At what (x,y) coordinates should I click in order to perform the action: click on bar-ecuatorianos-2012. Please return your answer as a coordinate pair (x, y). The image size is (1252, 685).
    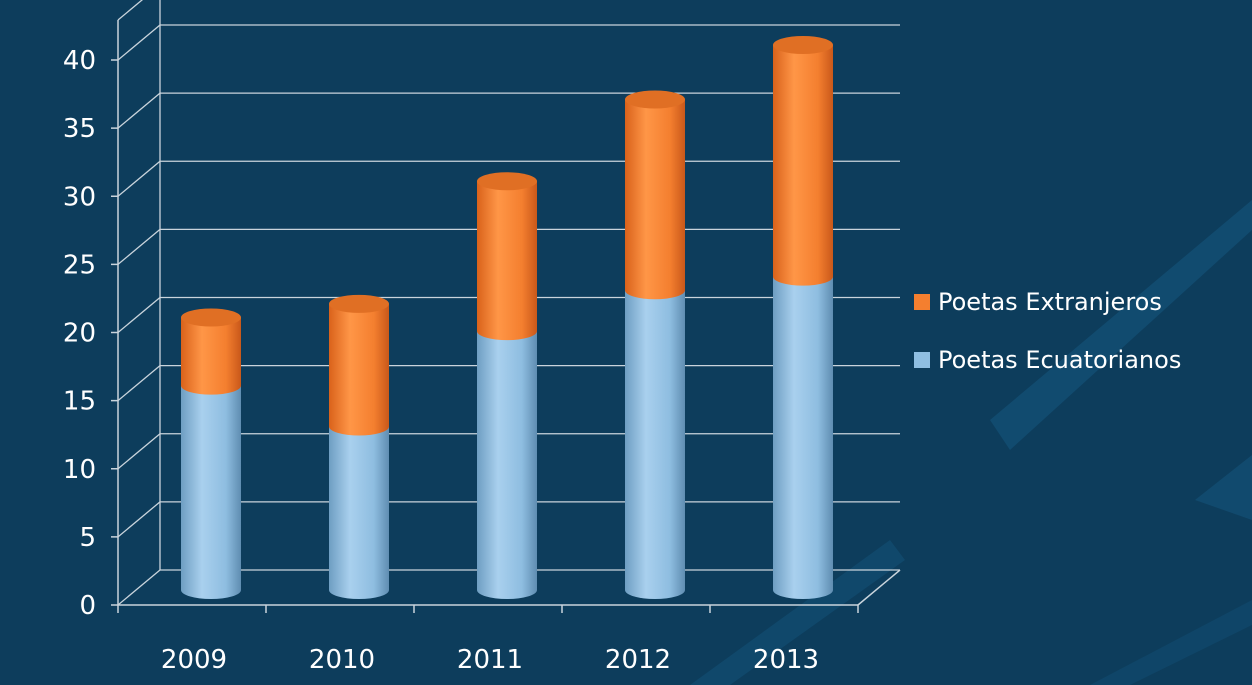
    Looking at the image, I should click on (655, 444).